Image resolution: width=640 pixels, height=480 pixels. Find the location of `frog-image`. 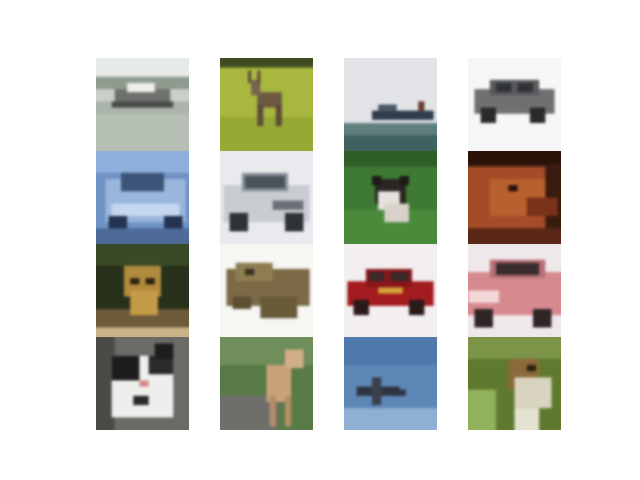

frog-image is located at coordinates (266, 290).